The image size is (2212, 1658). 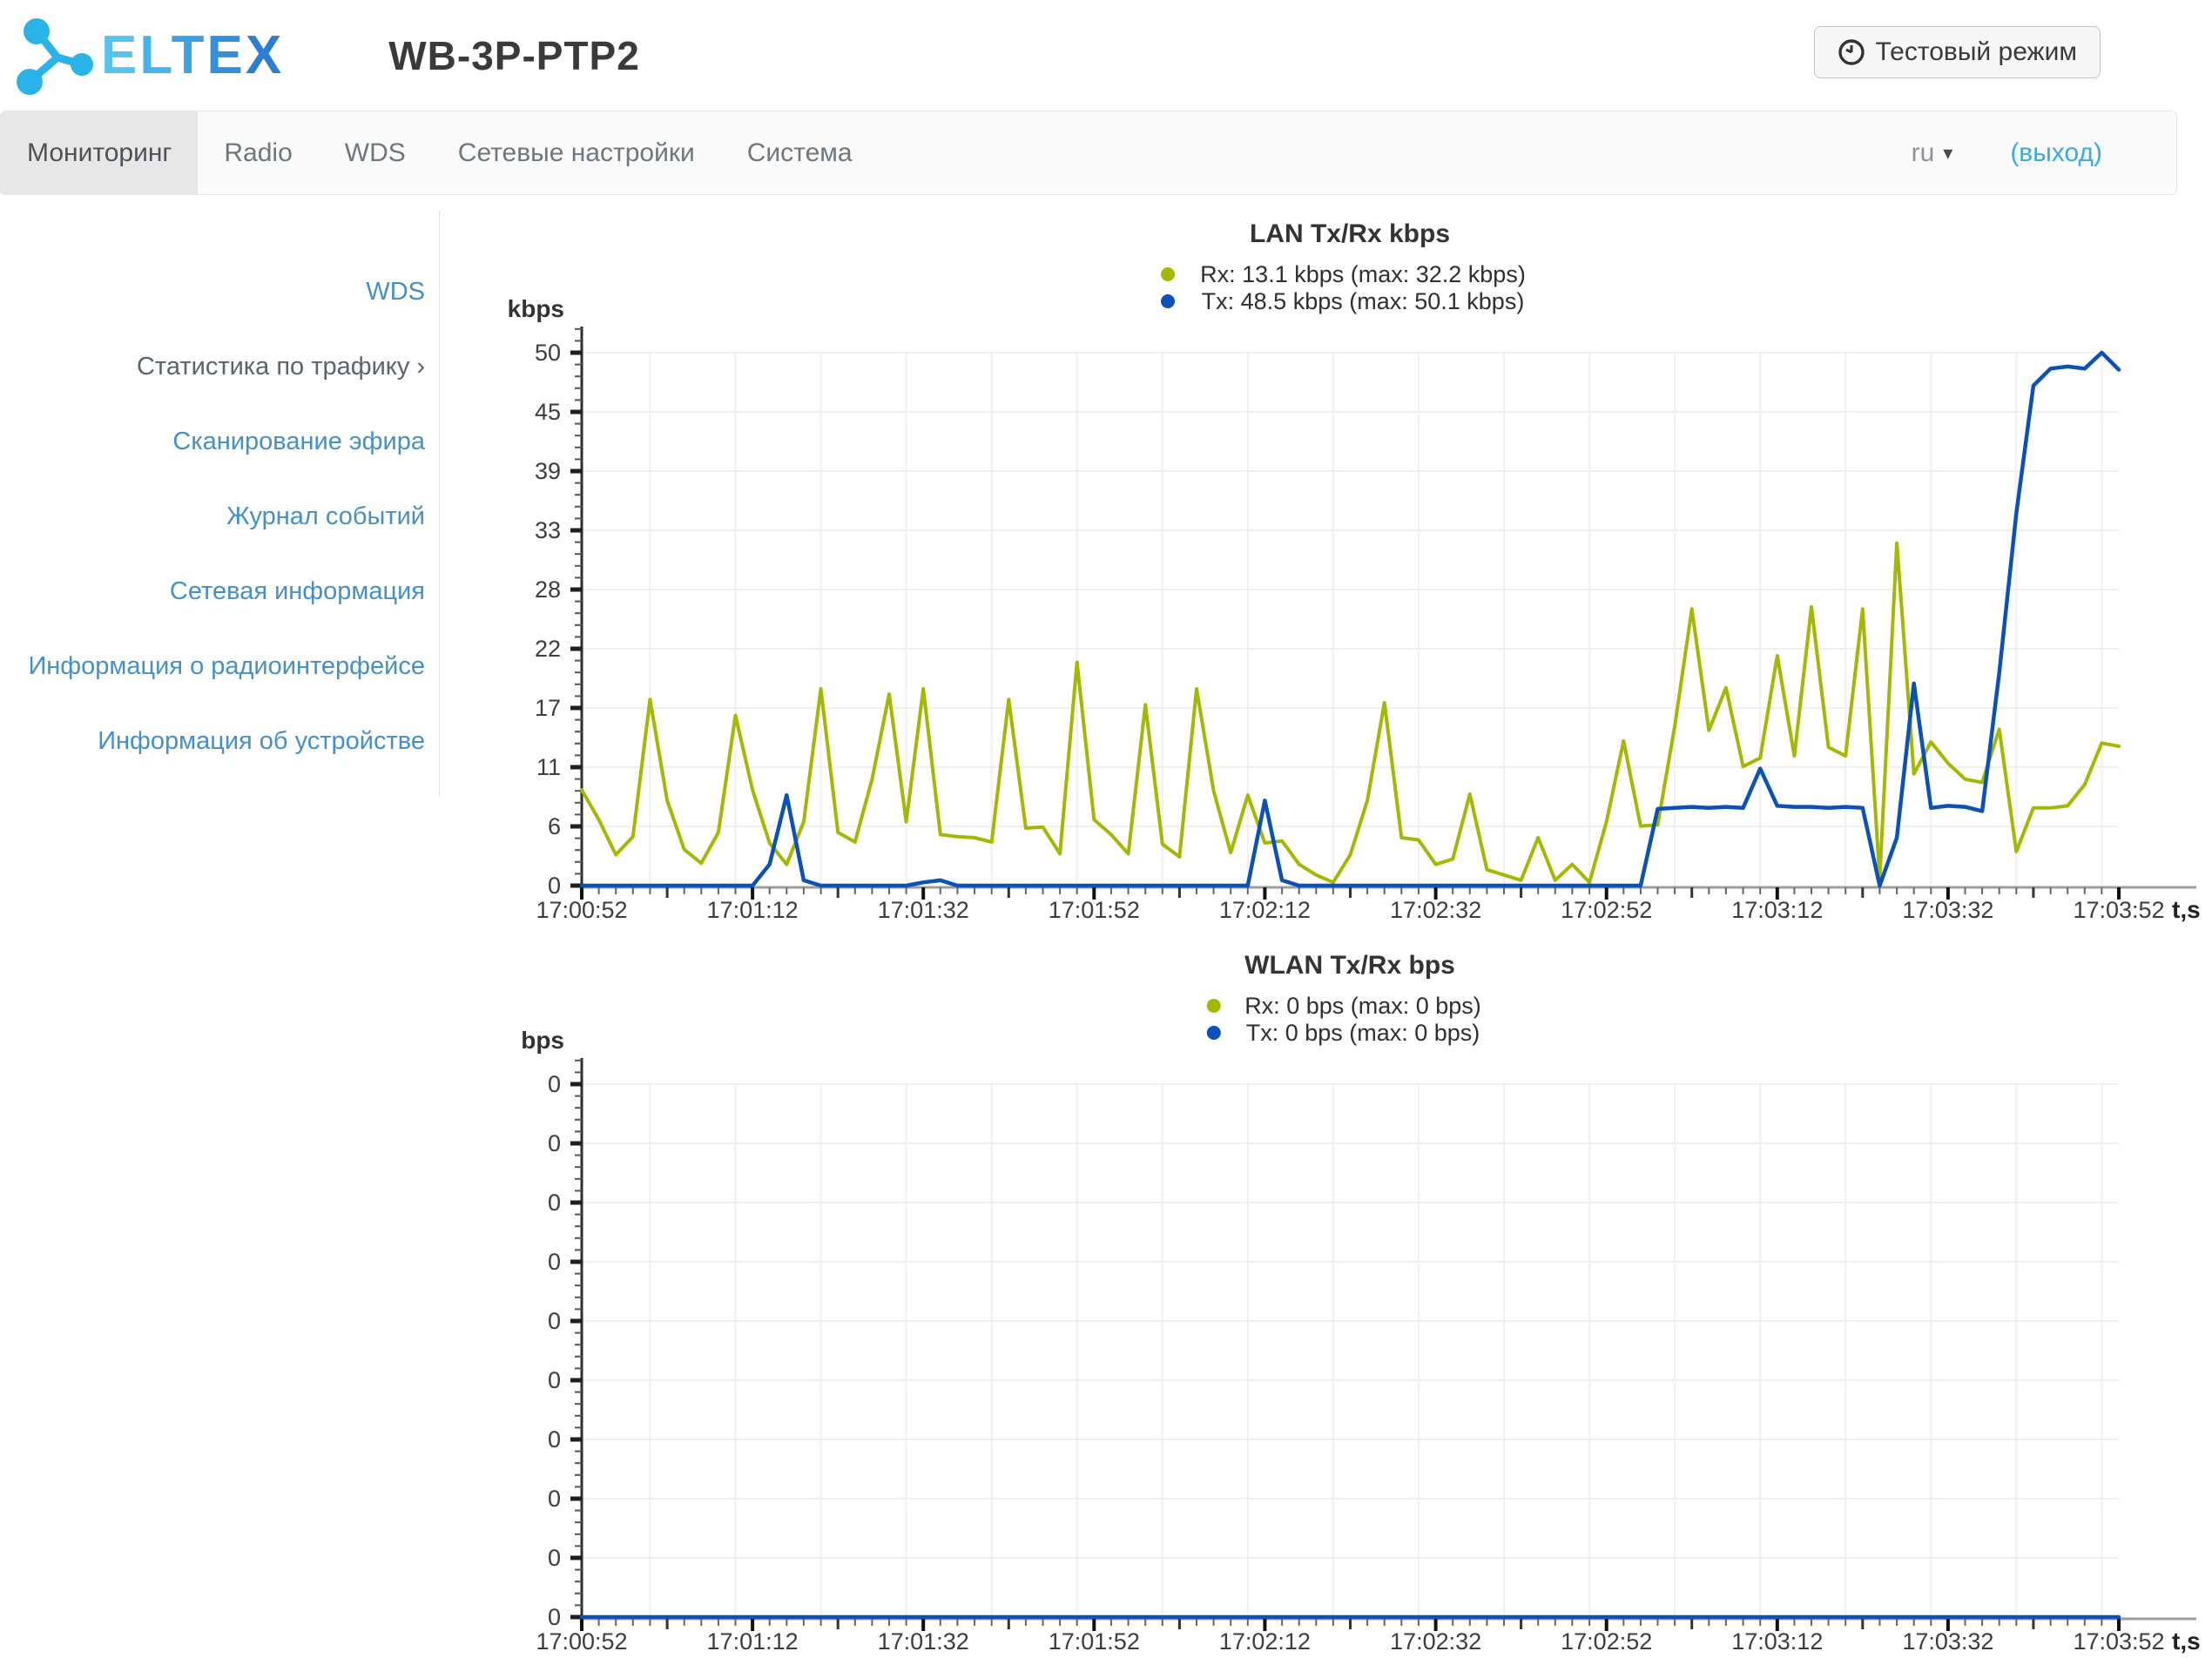 What do you see at coordinates (227, 666) in the screenshot?
I see `sidebar-item-radio-info: Информация о радиоинтерфейсе` at bounding box center [227, 666].